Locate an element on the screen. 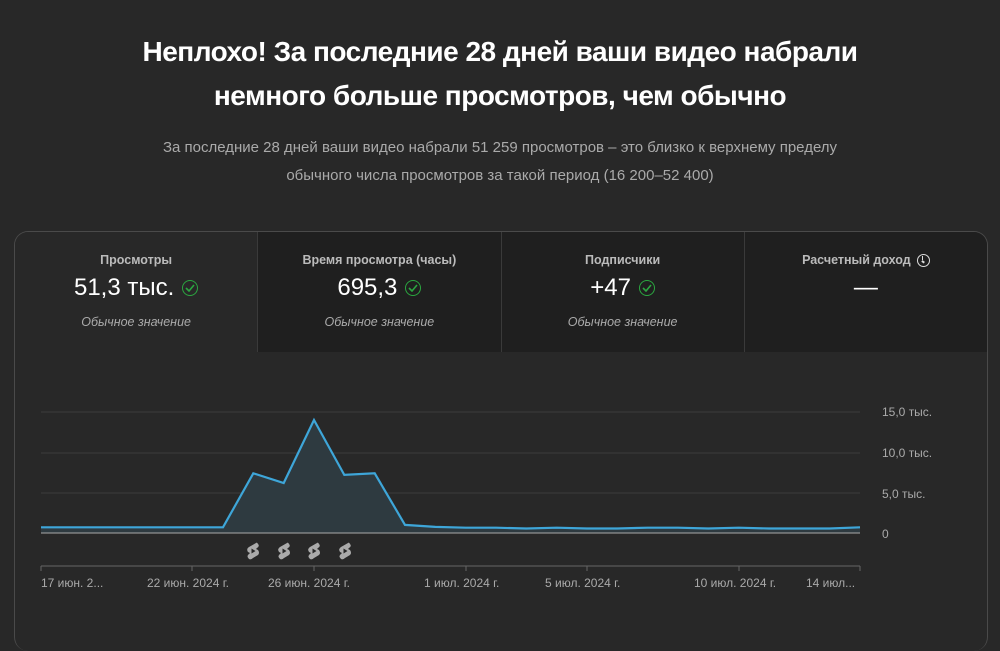  tab-views: Просмотры 51,3 тыс. Обычное значение is located at coordinates (136, 292).